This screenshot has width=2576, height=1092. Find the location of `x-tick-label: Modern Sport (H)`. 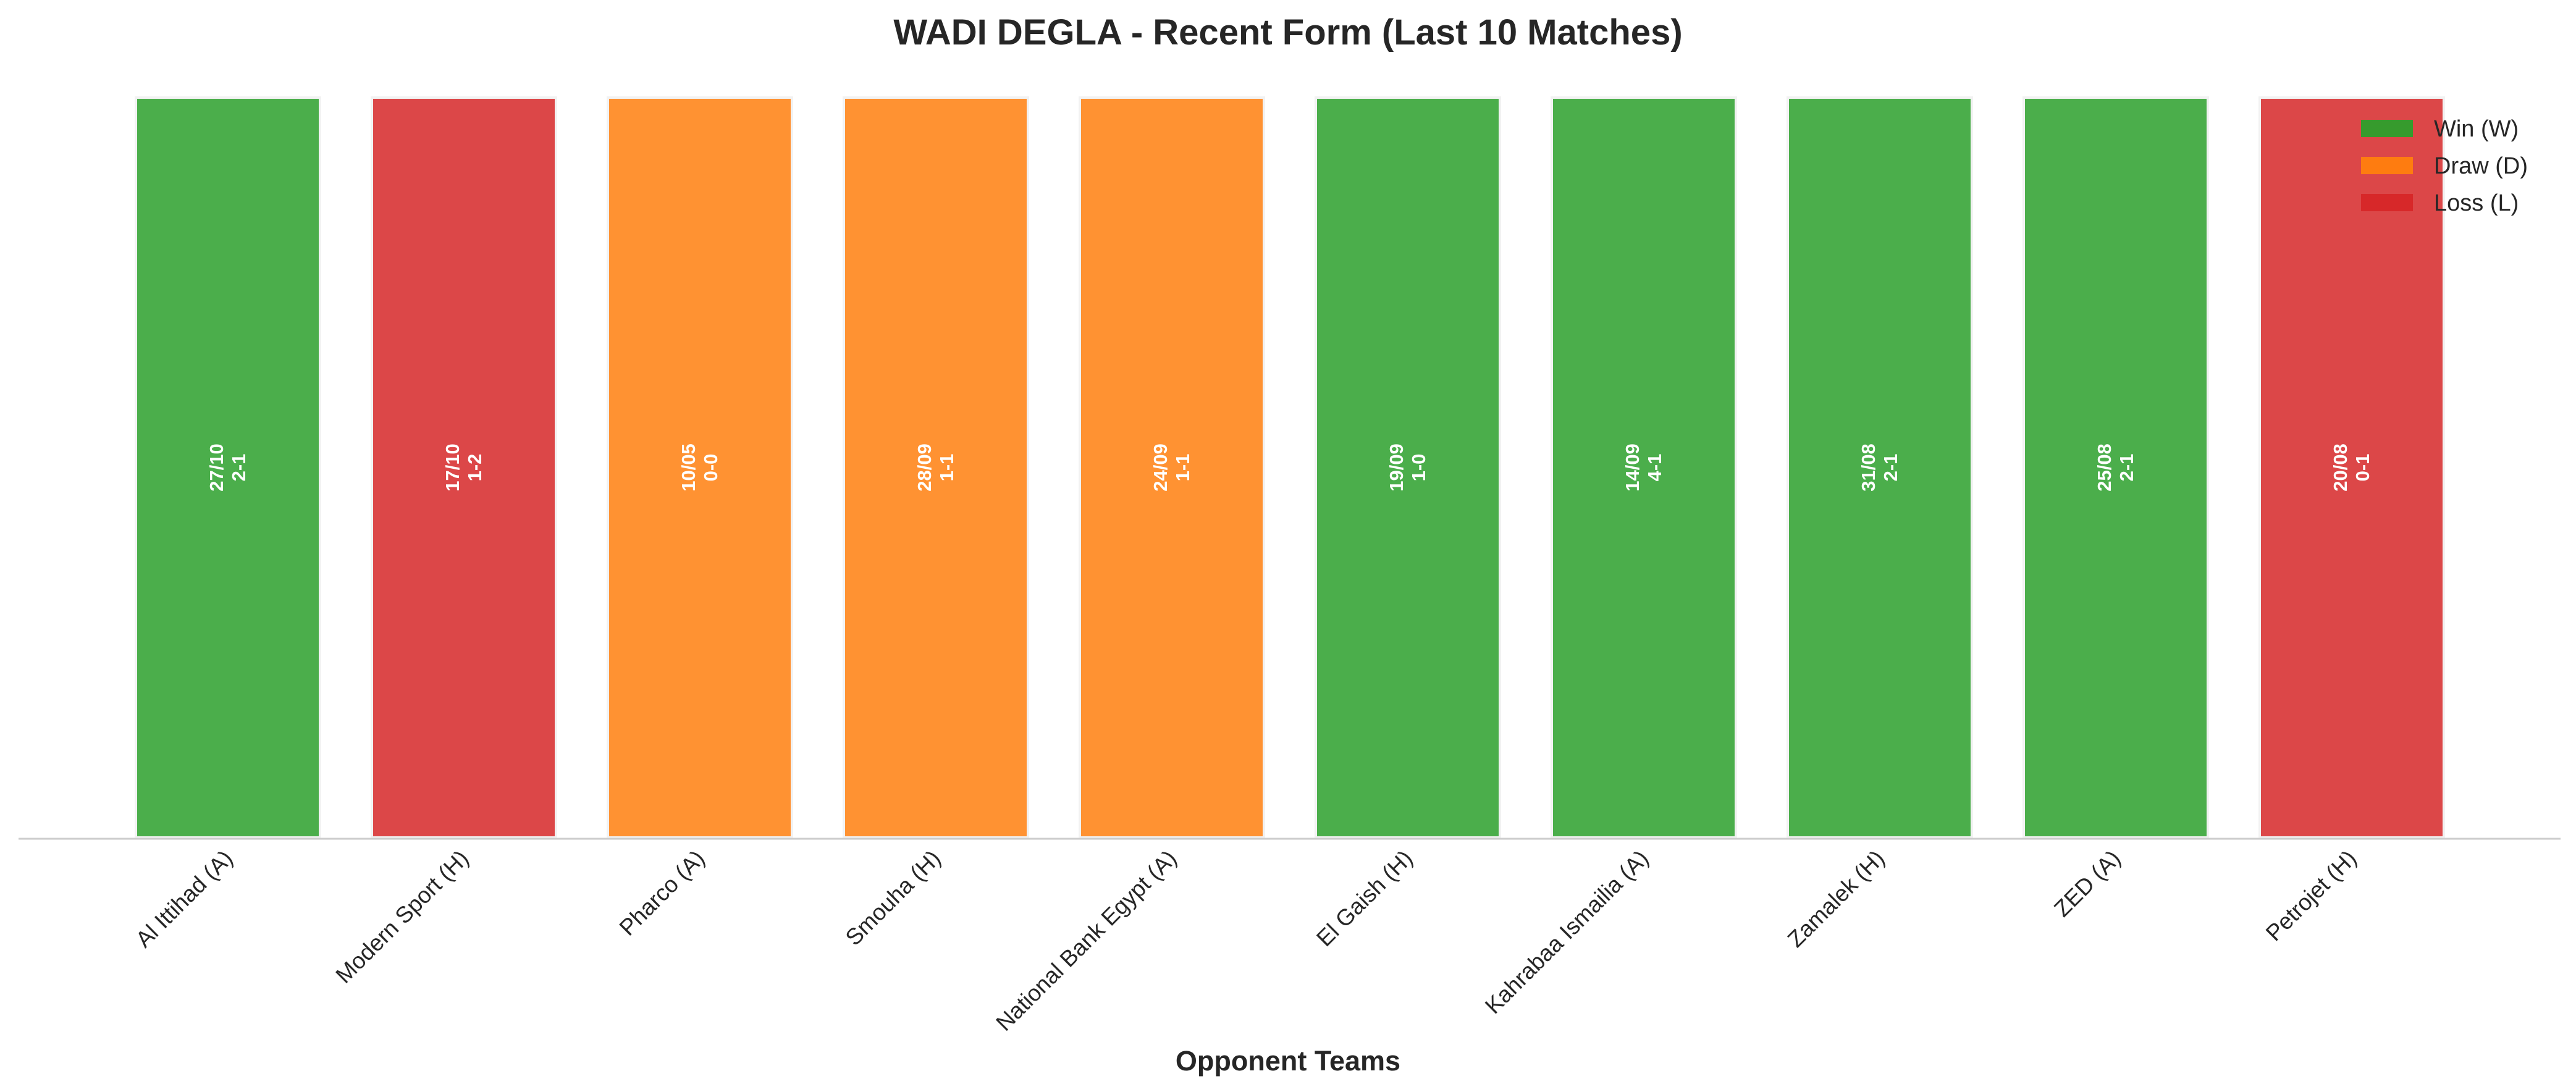

x-tick-label: Modern Sport (H) is located at coordinates (402, 917).